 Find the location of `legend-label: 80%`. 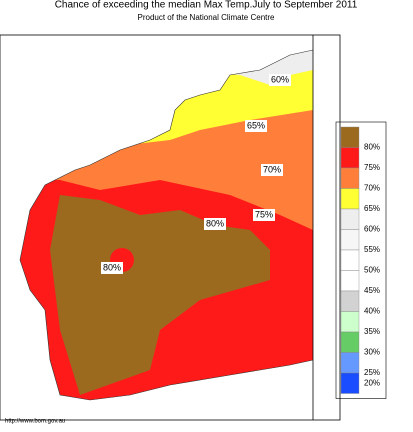

legend-label: 80% is located at coordinates (372, 147).